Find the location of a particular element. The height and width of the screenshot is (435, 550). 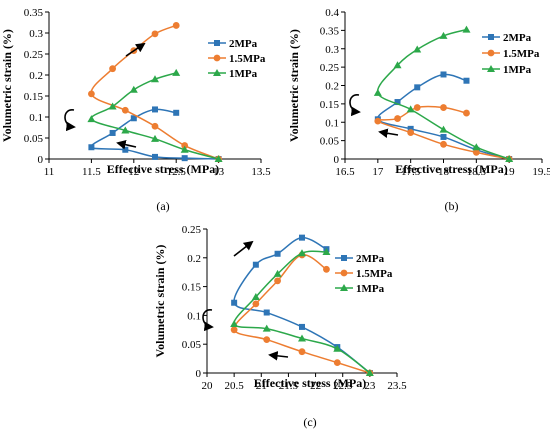

x-tick-label: 23 is located at coordinates (370, 386).